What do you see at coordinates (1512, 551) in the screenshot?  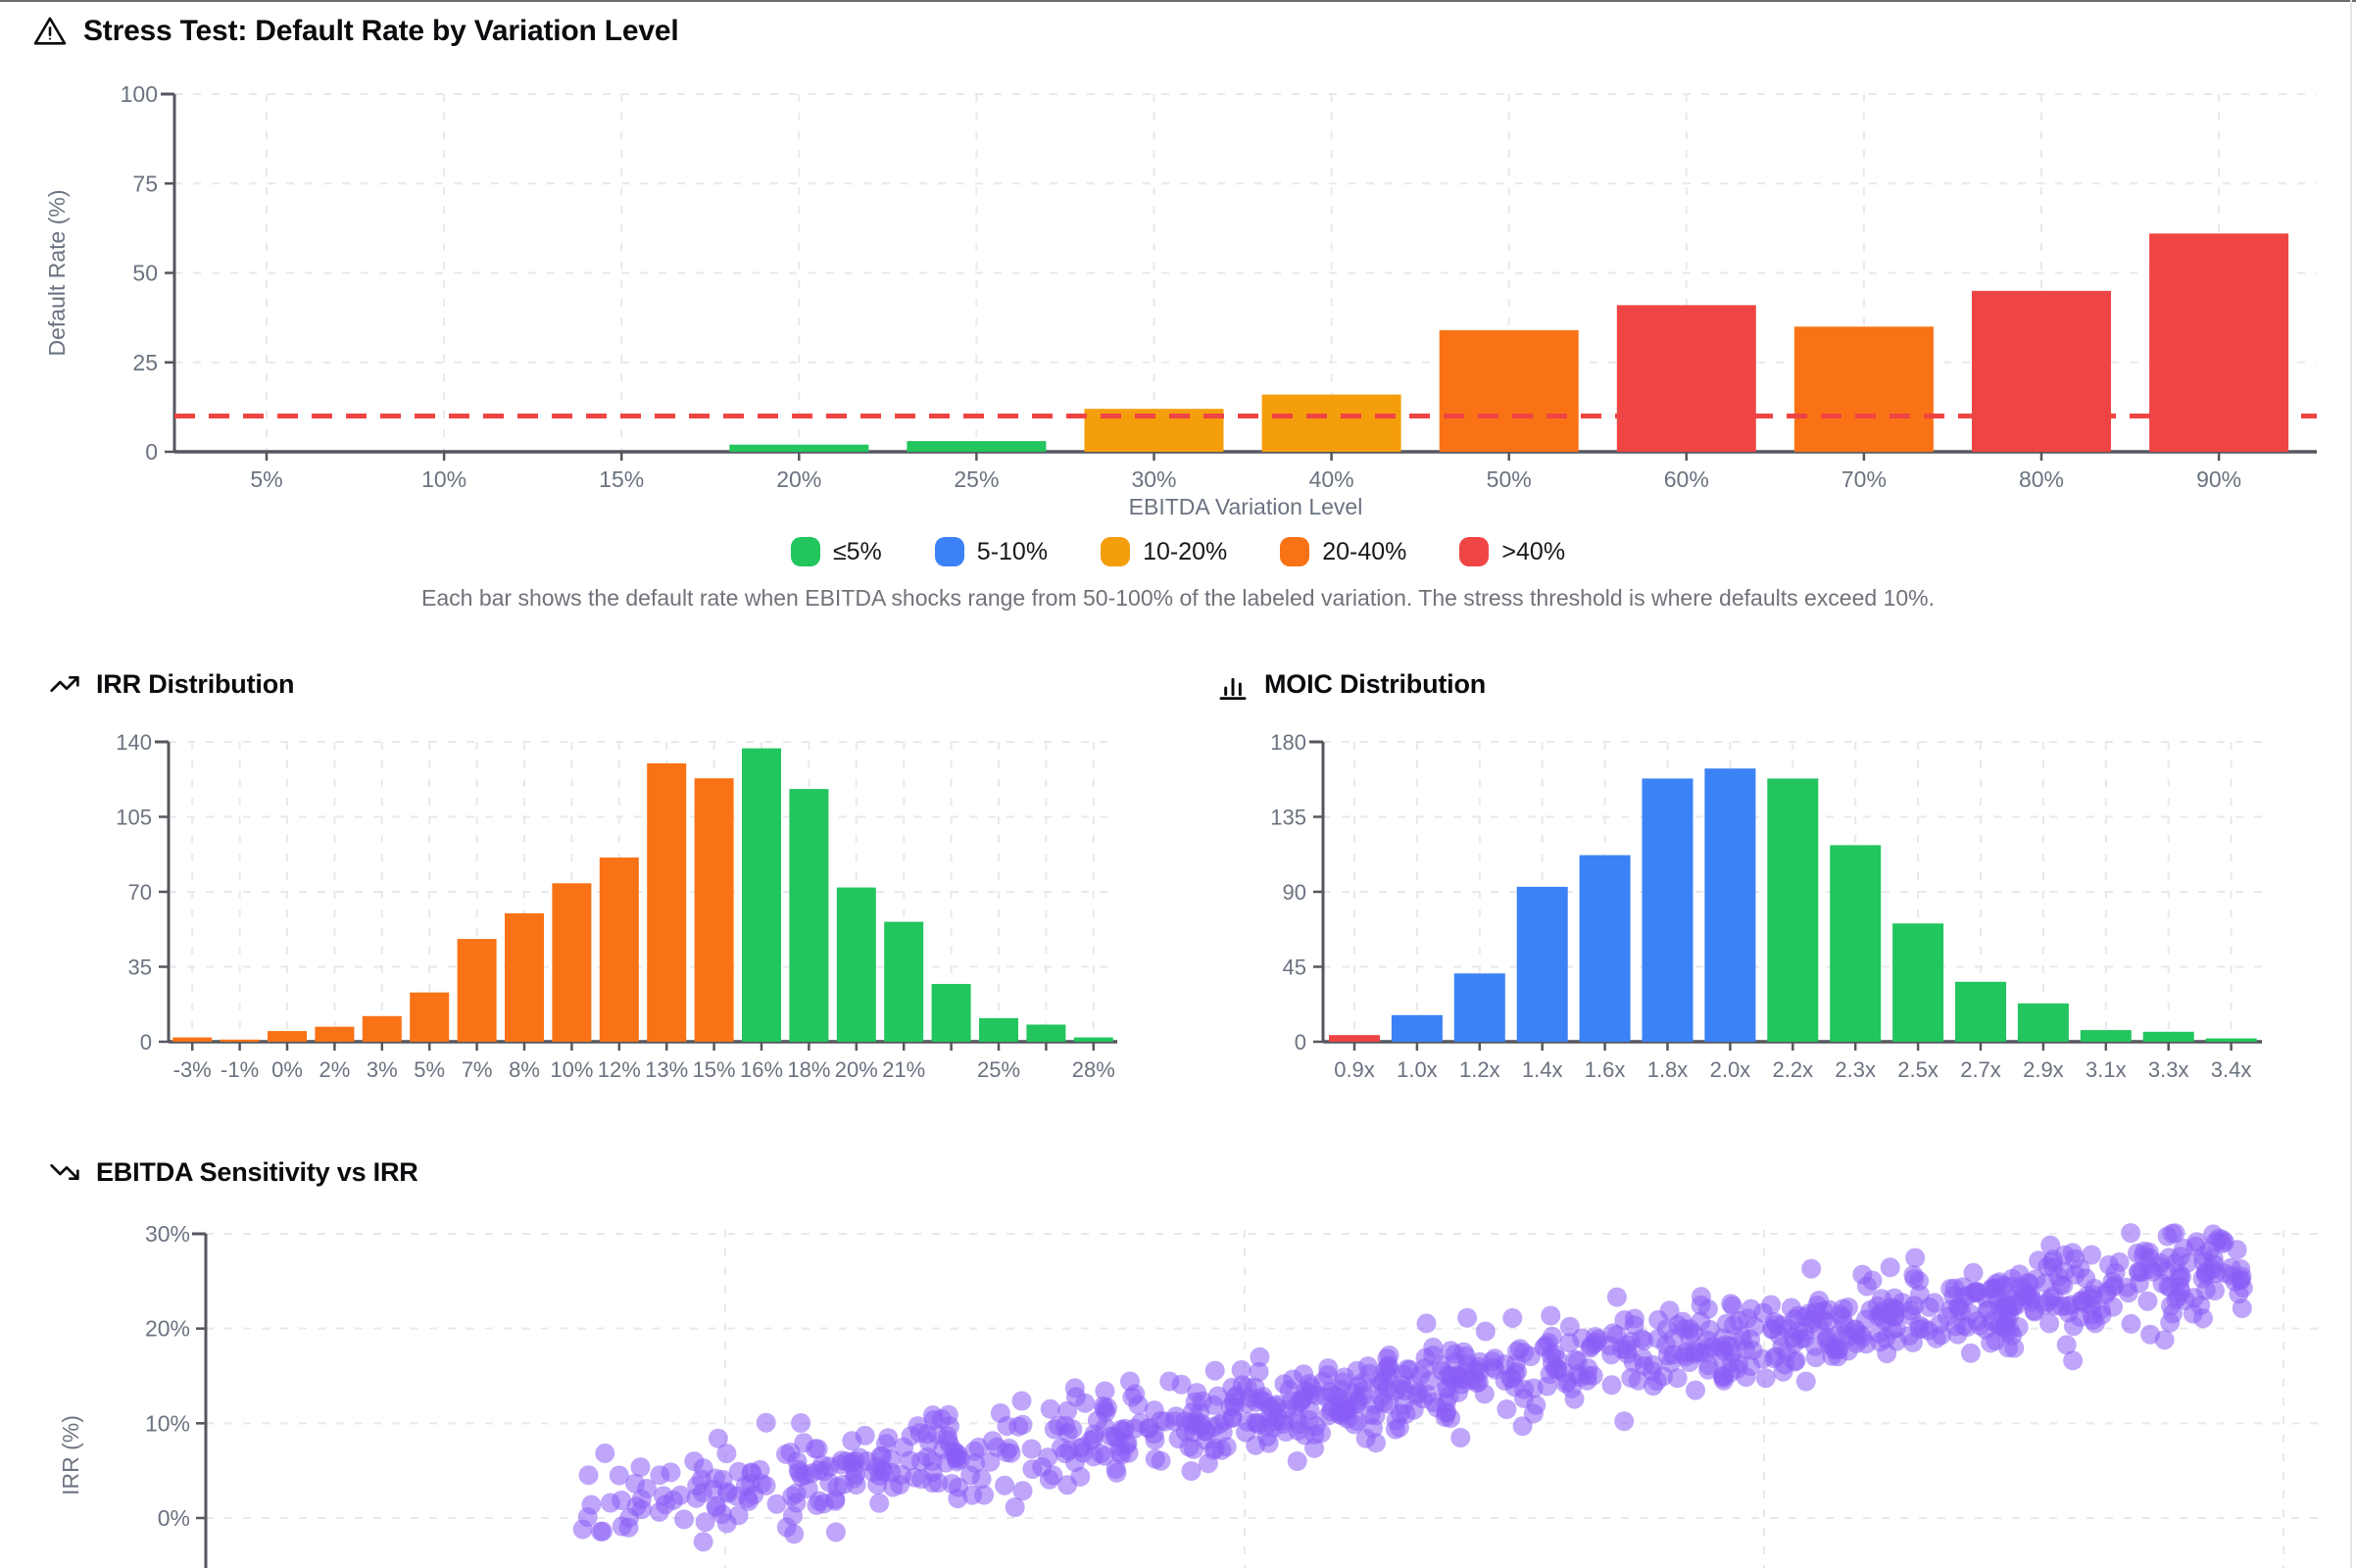 I see `legend-item-5: >40%` at bounding box center [1512, 551].